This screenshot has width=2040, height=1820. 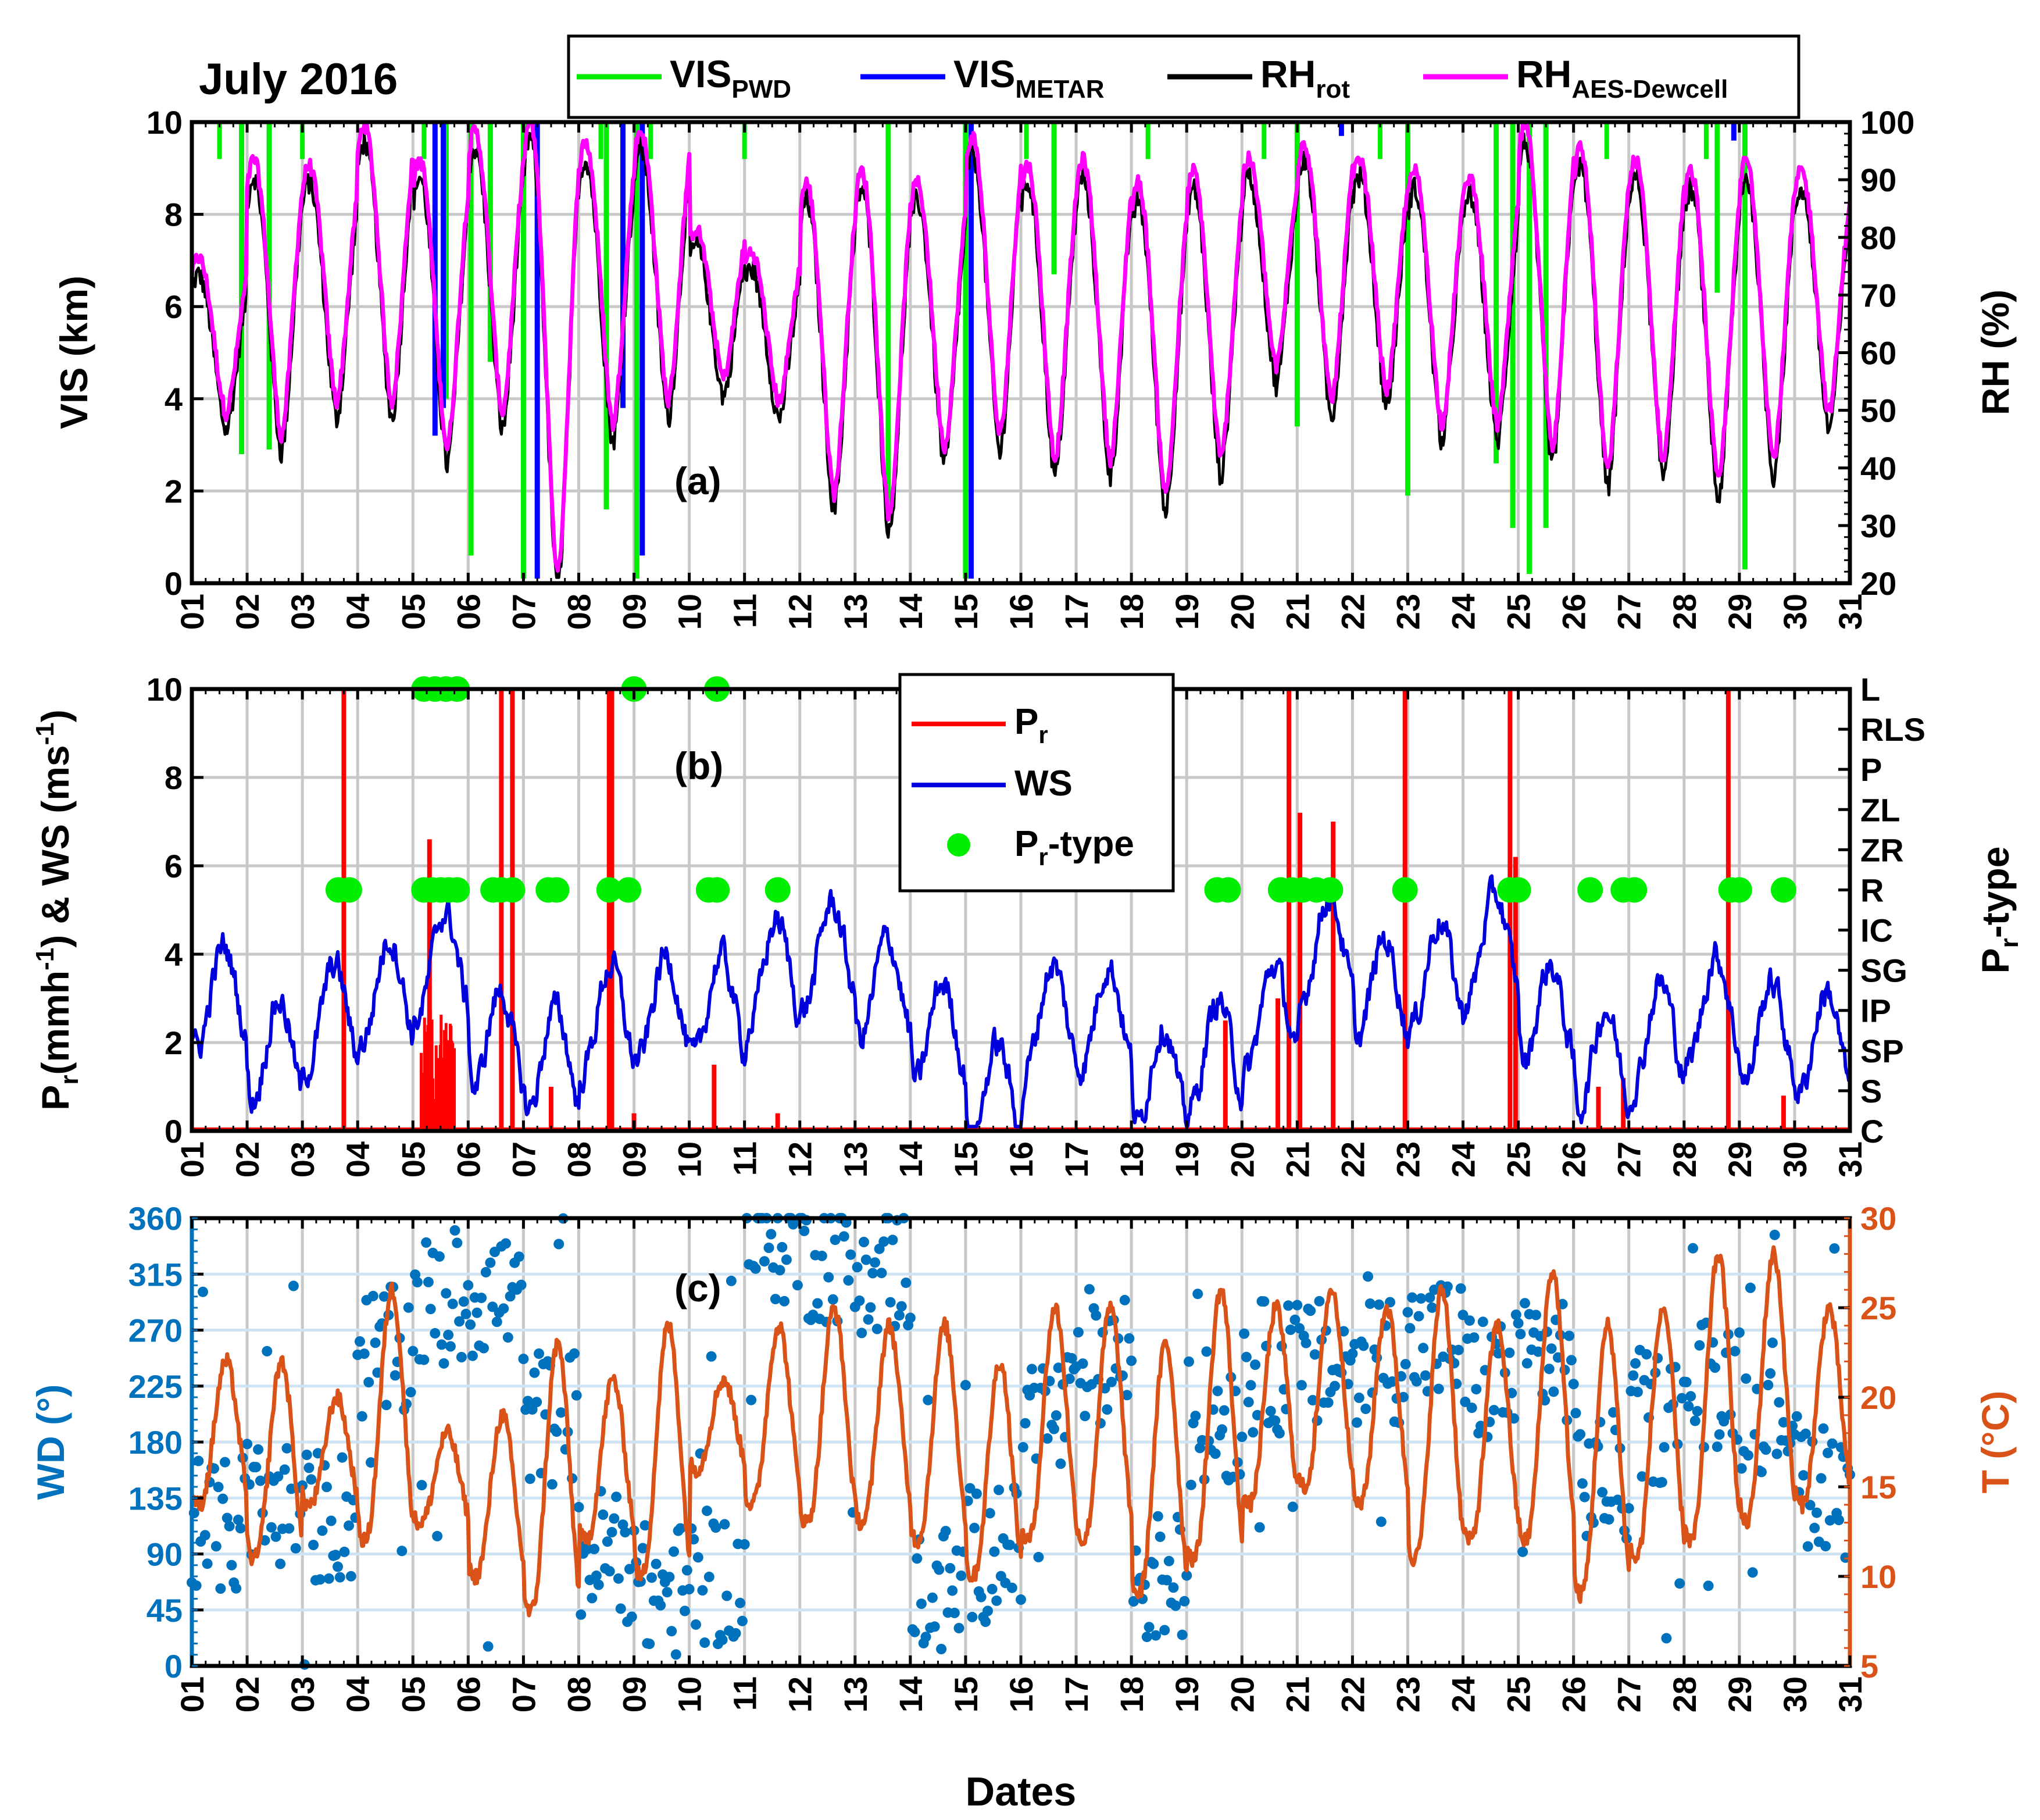 I want to click on y-tick-label: 6, so click(x=174, y=866).